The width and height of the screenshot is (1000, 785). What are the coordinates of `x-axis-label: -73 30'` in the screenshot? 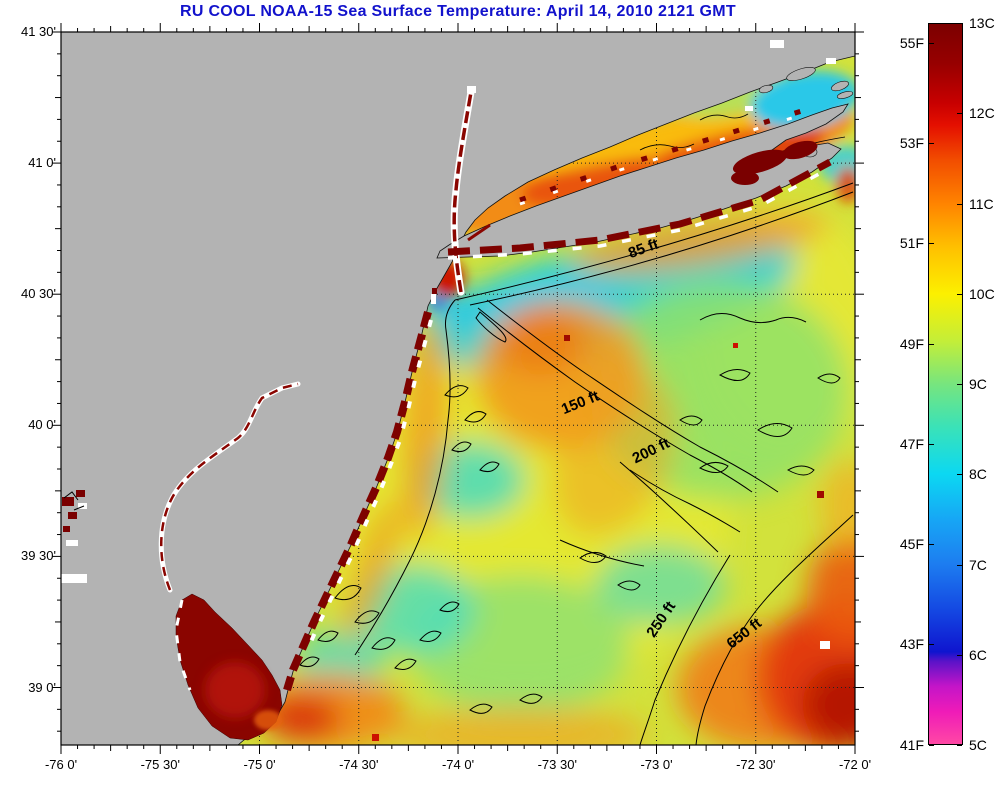 It's located at (557, 764).